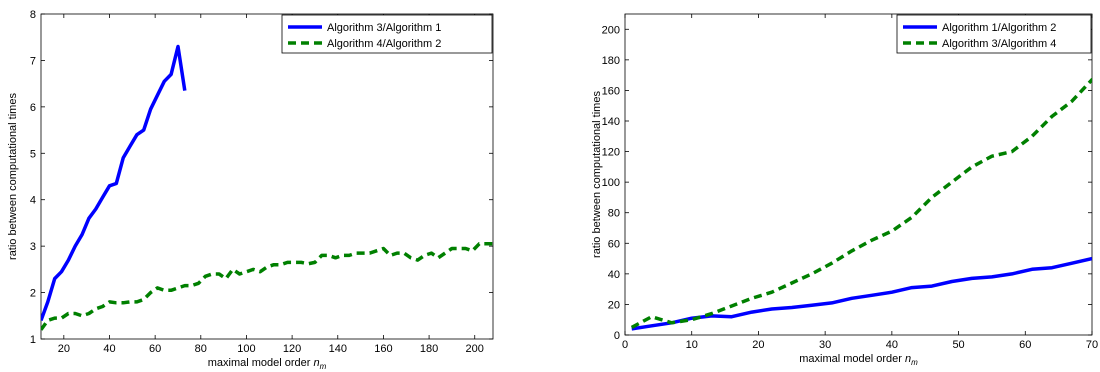  I want to click on y-tick-label: 80, so click(614, 214).